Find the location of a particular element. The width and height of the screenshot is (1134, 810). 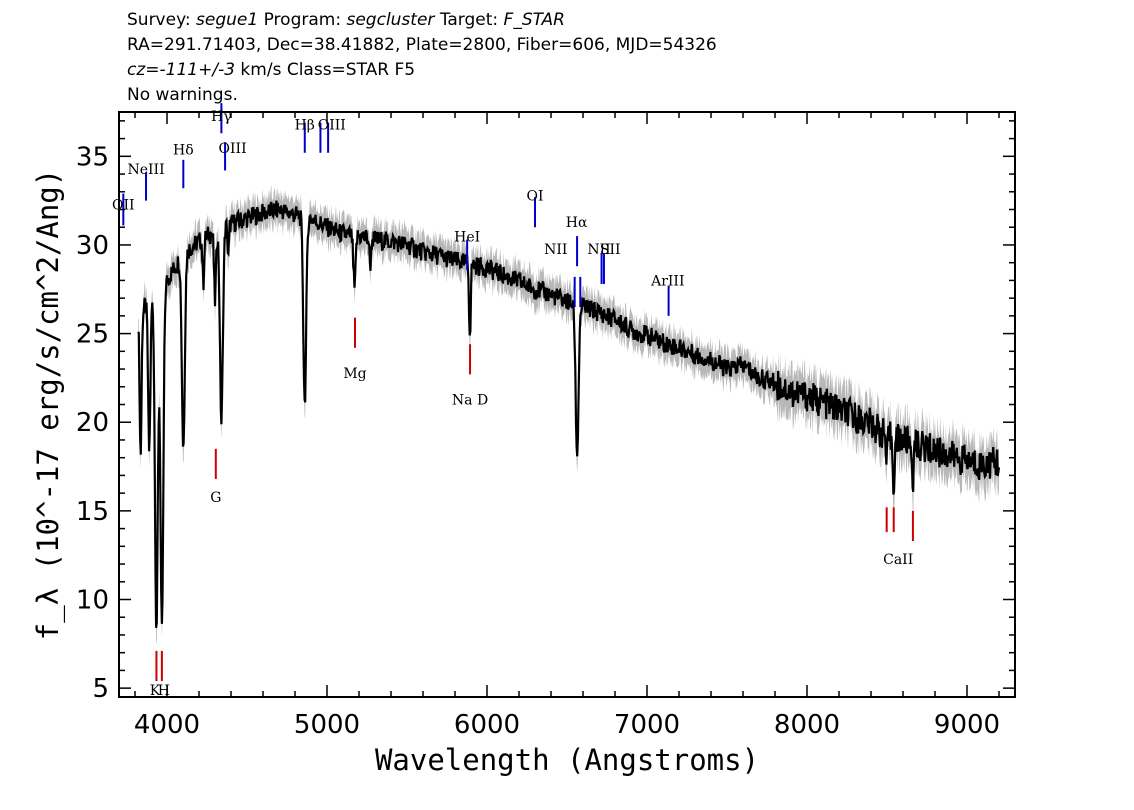

y-tick-label: 35 is located at coordinates (92, 157).